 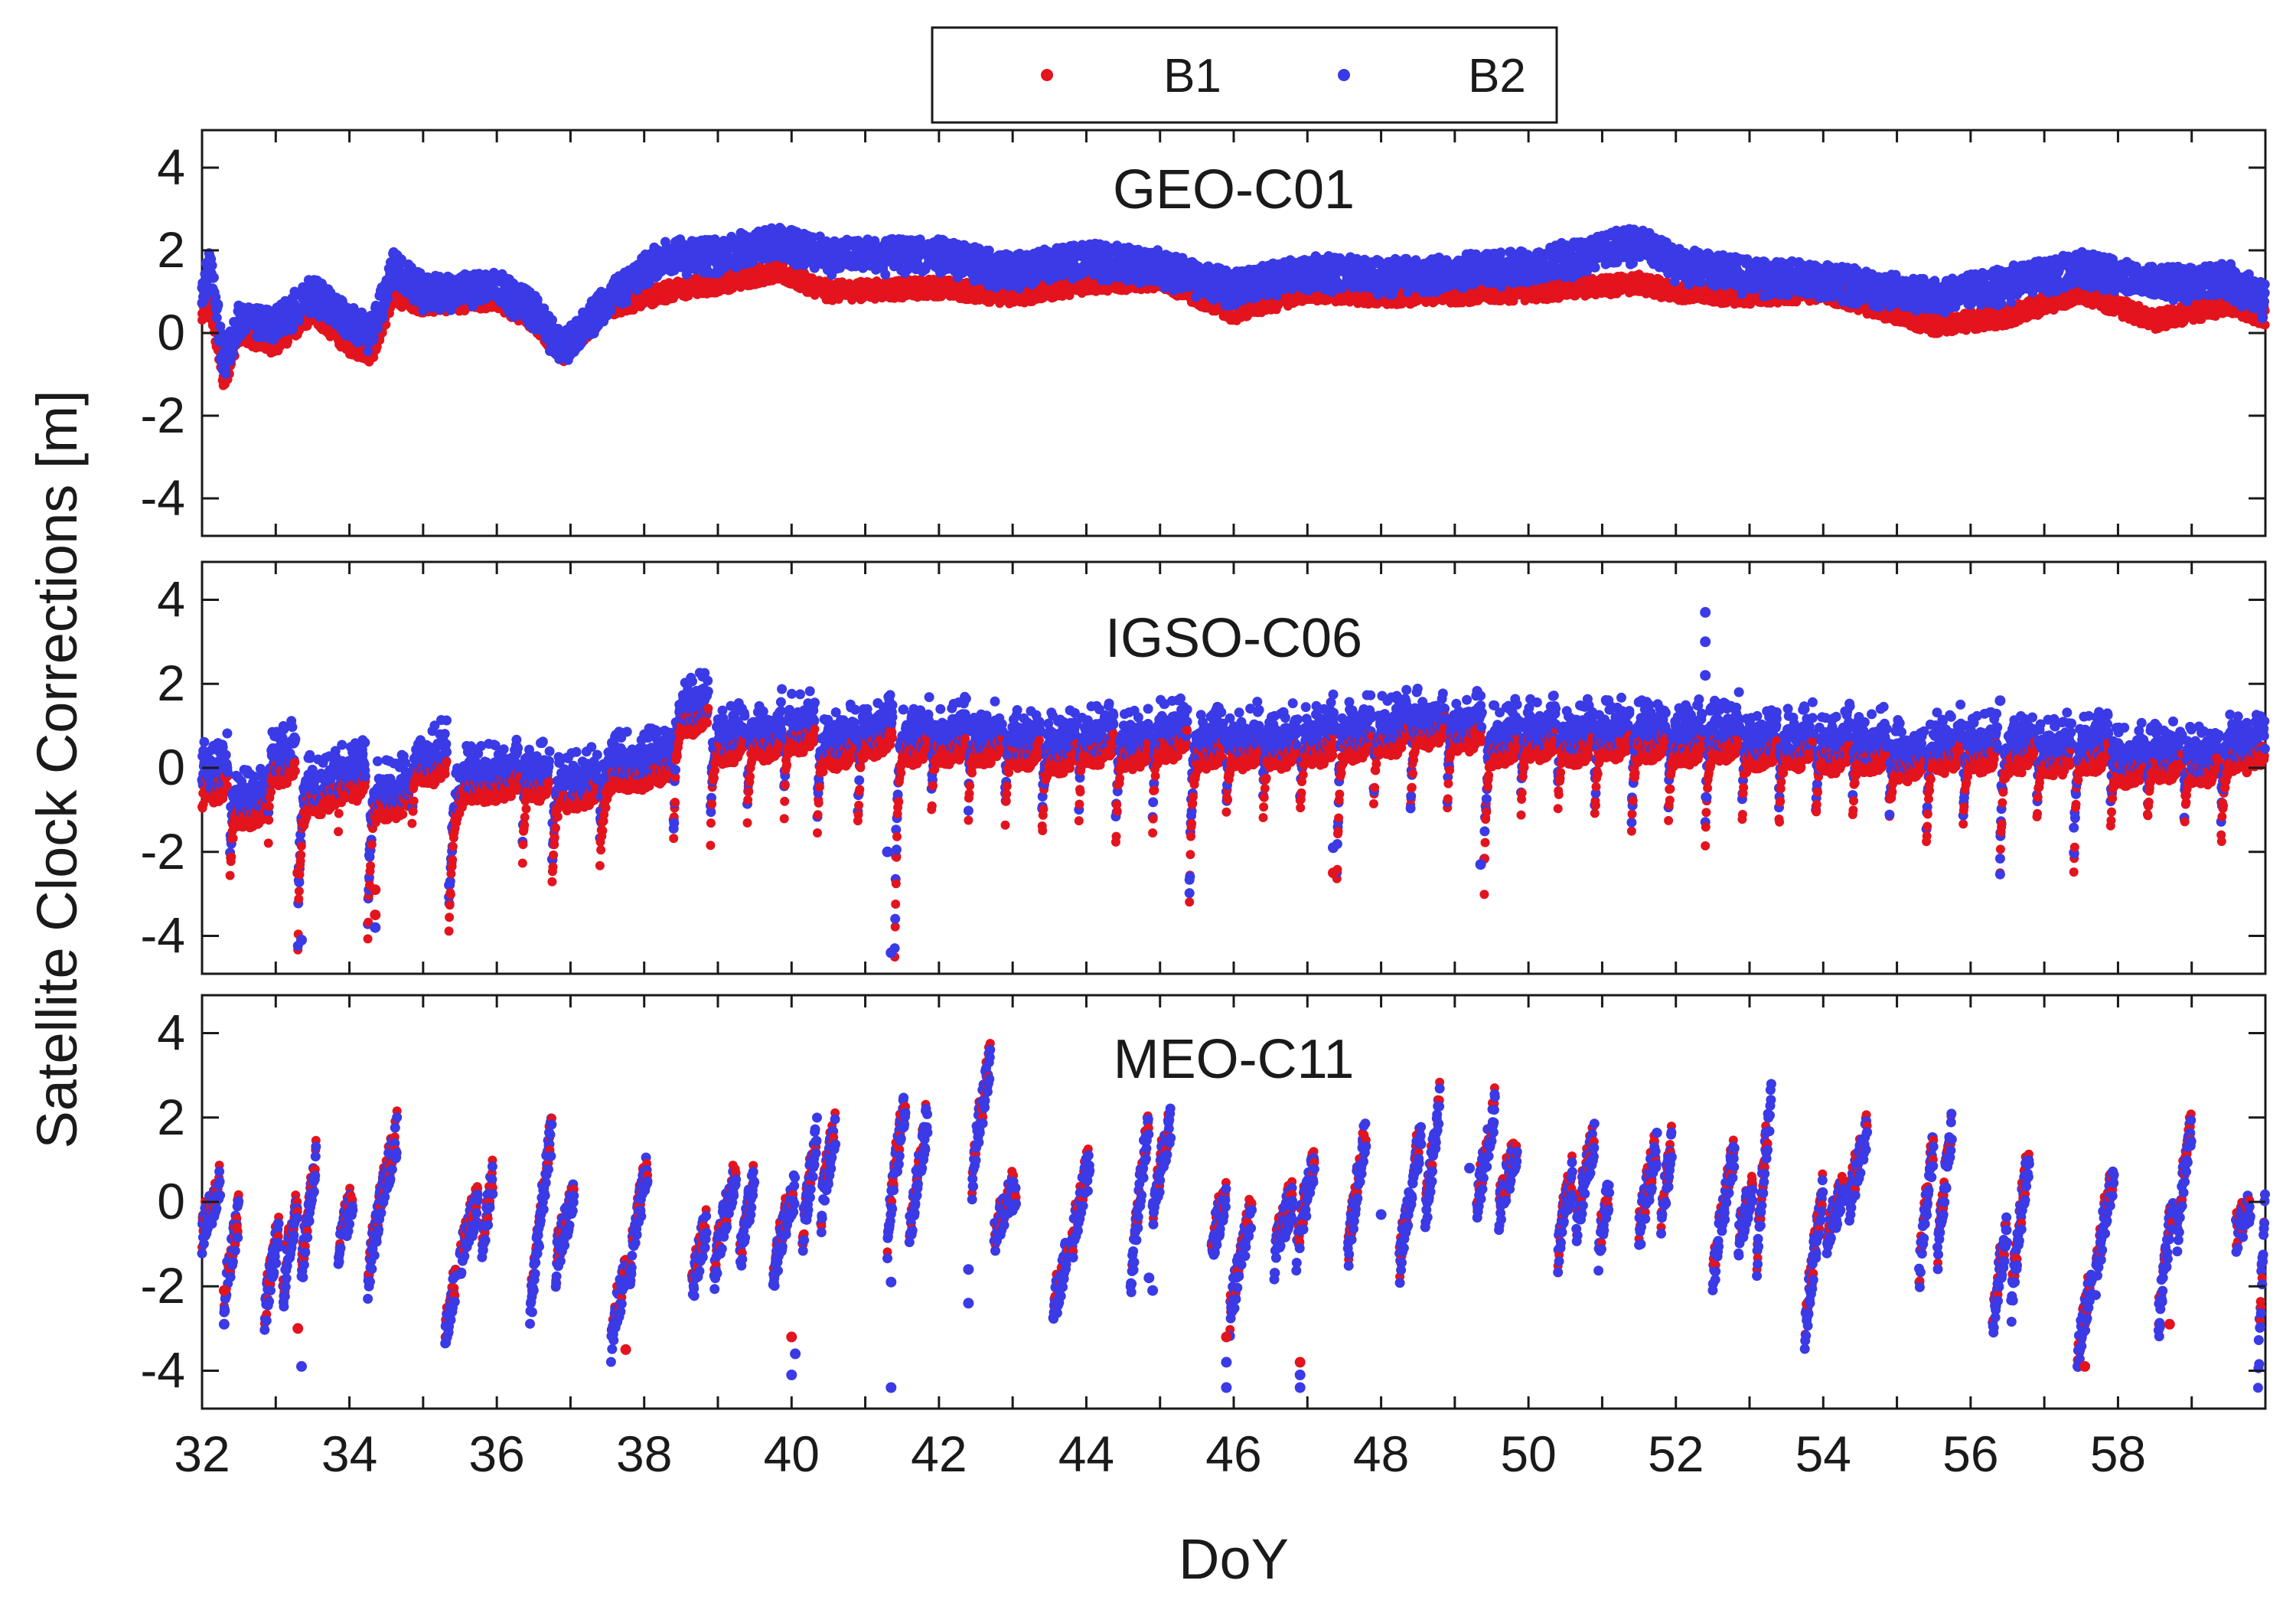 I want to click on legend: B1 B2, so click(x=1244, y=75).